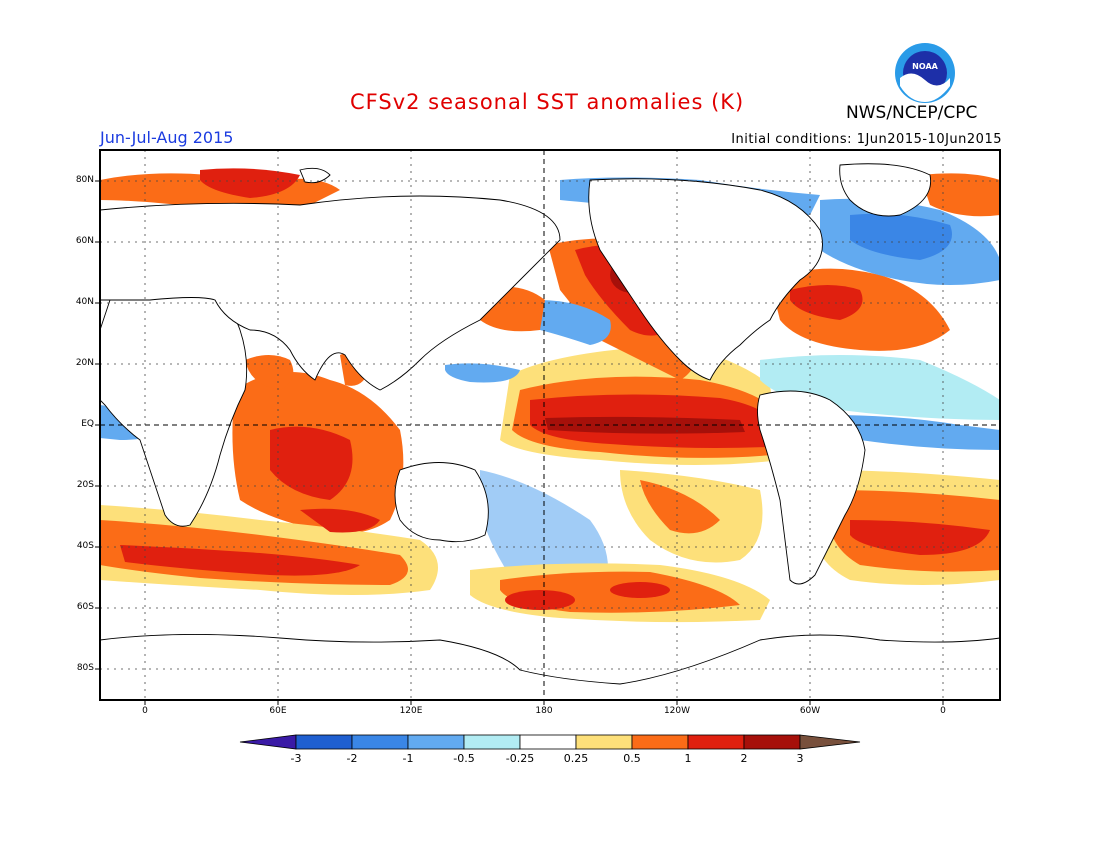  I want to click on lat-label: 40N, so click(84, 302).